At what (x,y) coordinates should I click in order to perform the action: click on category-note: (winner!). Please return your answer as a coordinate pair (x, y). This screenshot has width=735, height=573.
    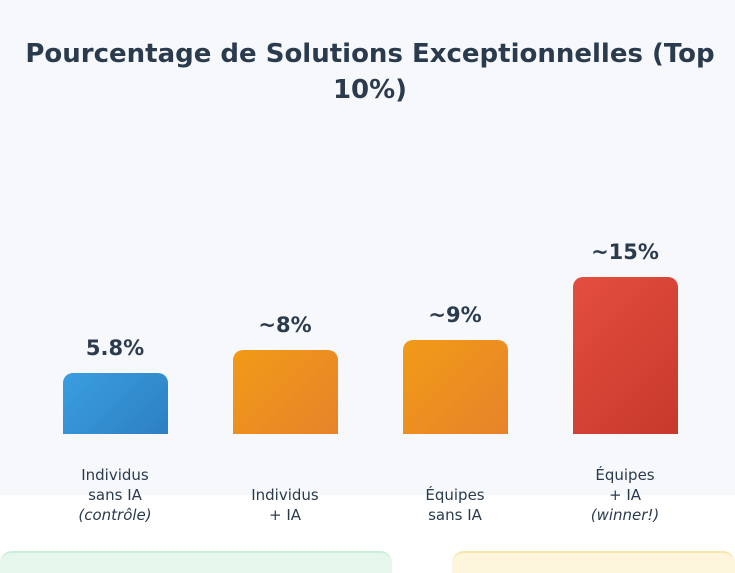
    Looking at the image, I should click on (625, 515).